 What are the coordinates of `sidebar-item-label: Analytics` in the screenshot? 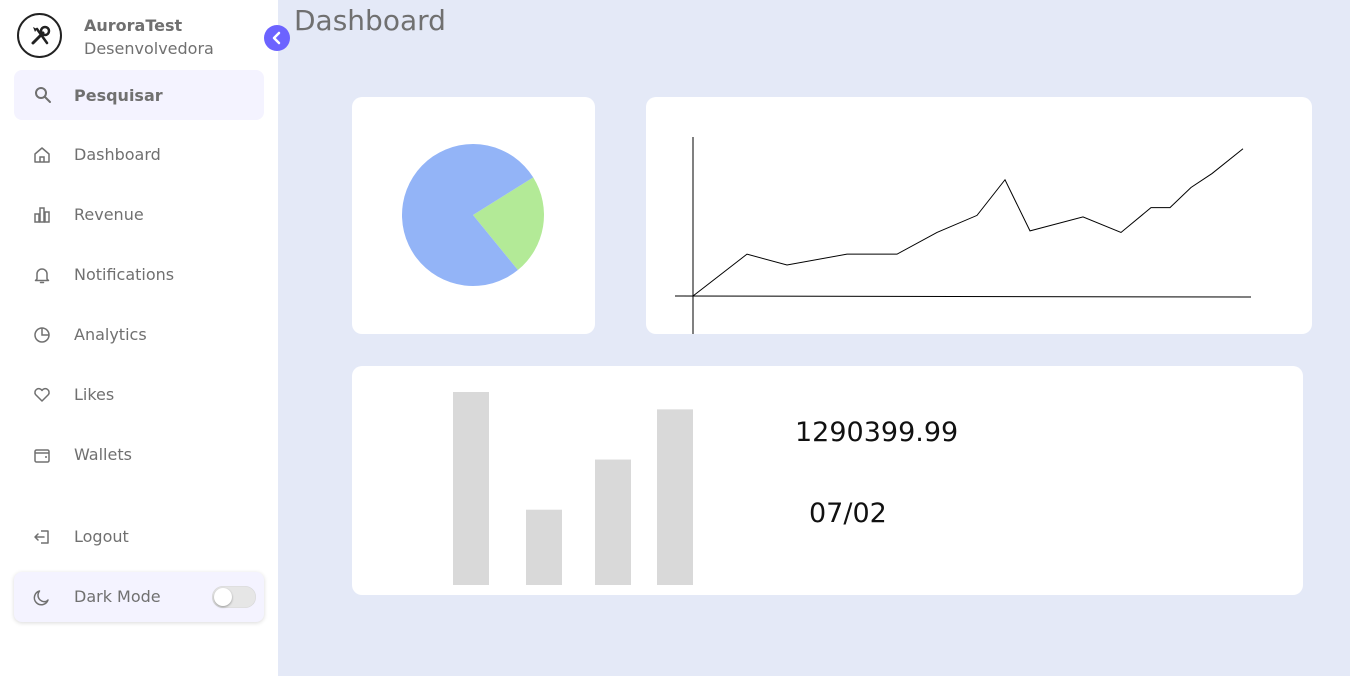 It's located at (110, 334).